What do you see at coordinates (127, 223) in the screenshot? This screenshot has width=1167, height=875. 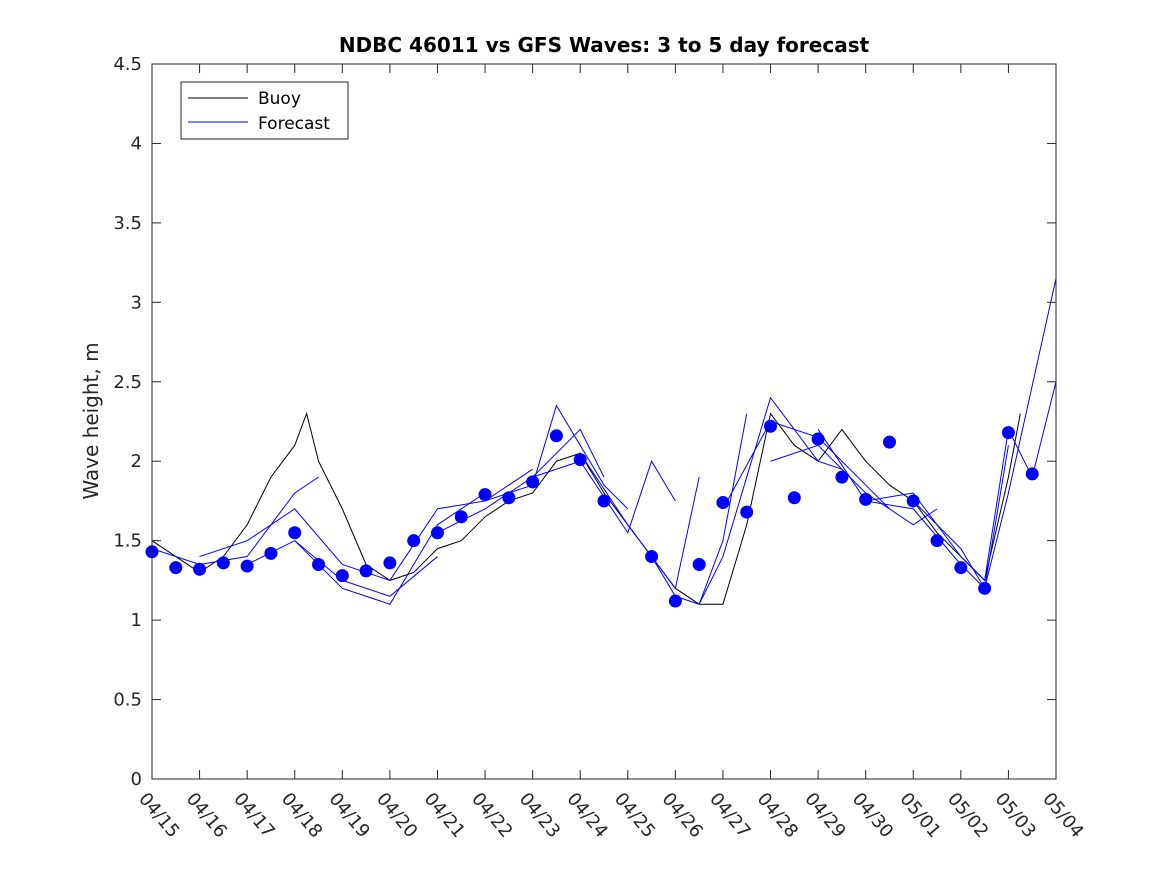 I see `y-tick-label: 3.5` at bounding box center [127, 223].